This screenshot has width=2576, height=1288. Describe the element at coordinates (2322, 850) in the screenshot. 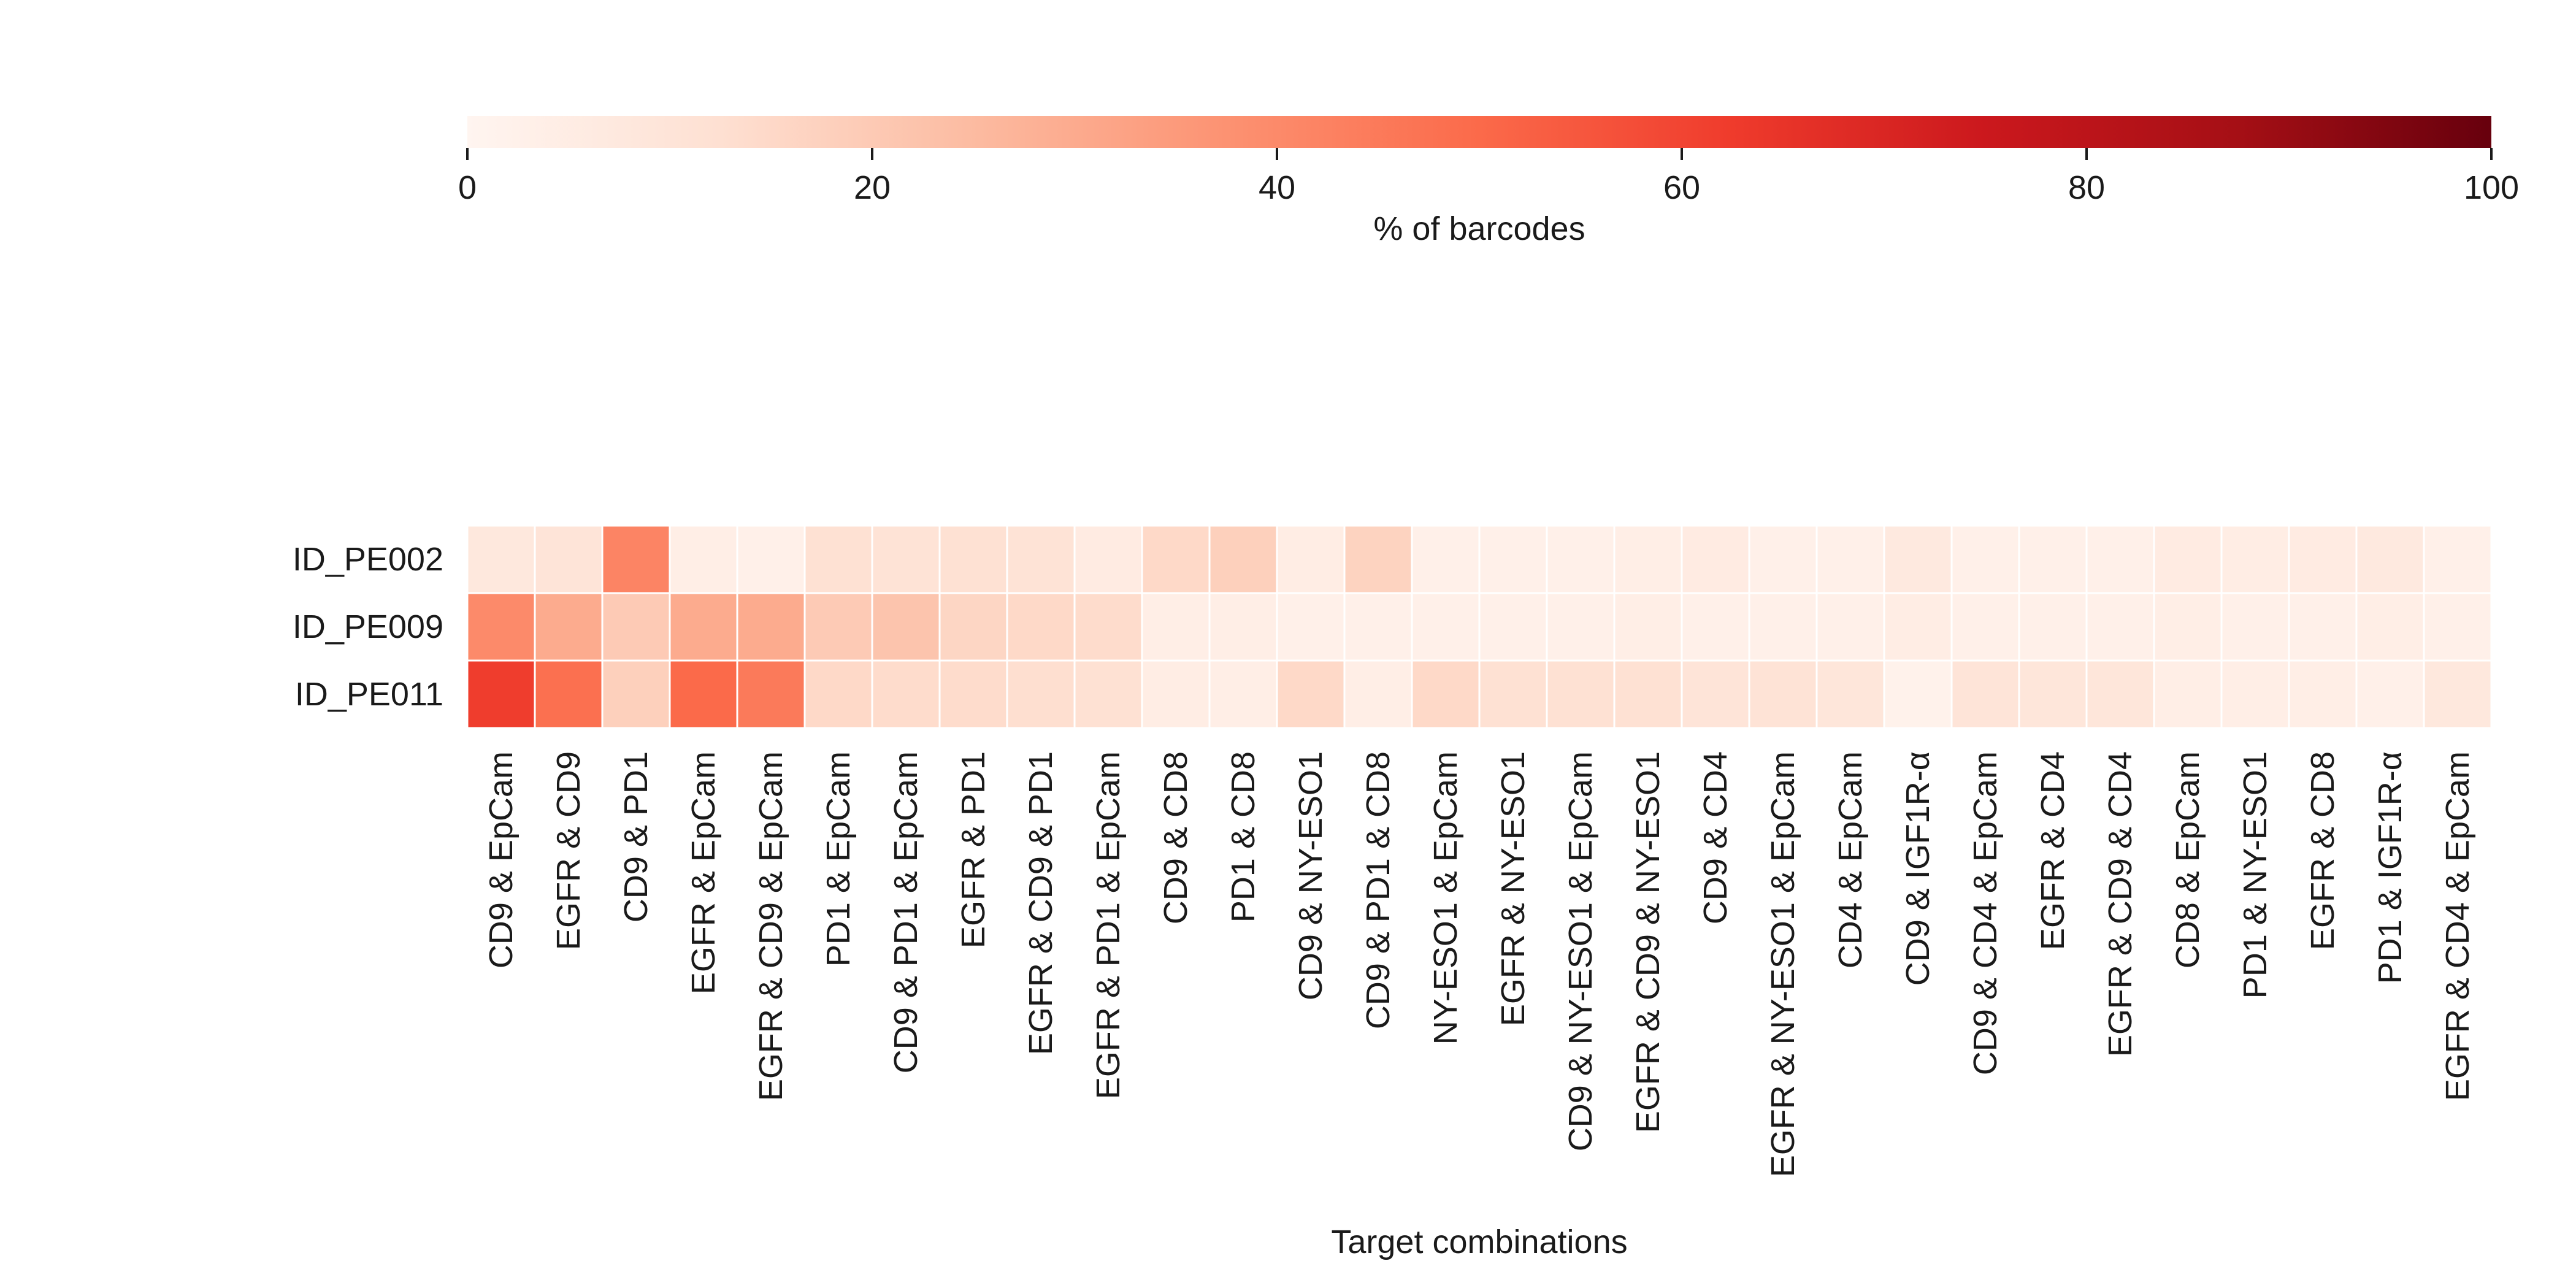

I see `column-label: EGFR & CD8` at that location.